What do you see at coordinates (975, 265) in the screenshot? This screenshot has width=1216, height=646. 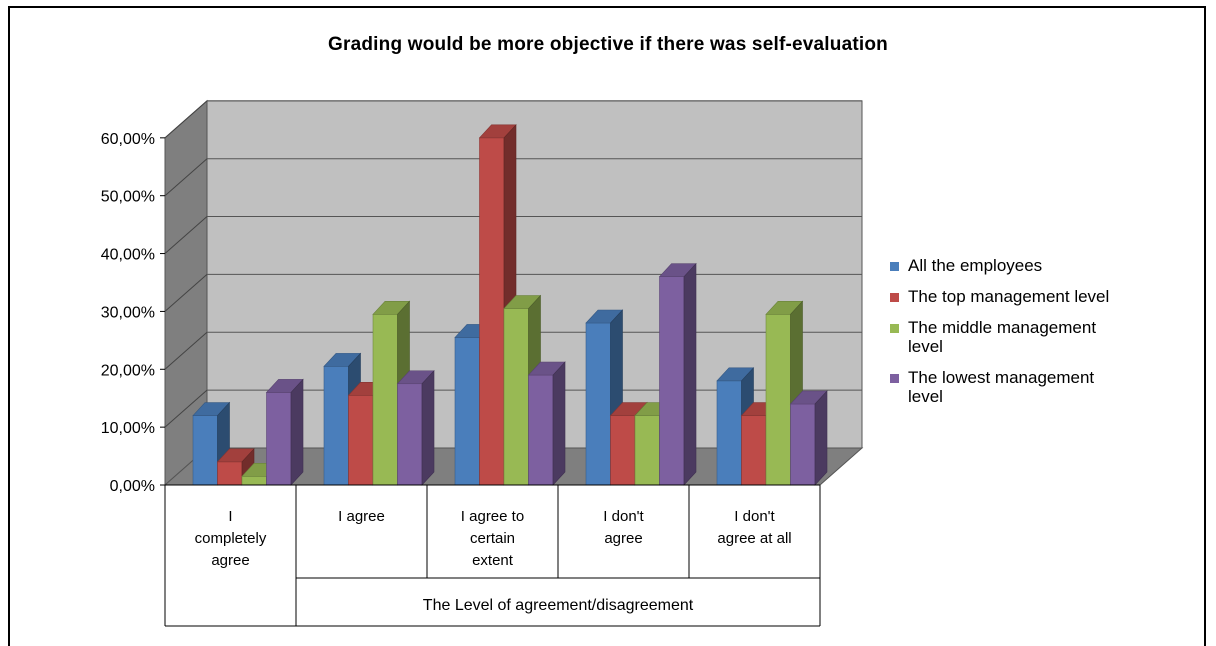 I see `legend-label: All the employees` at bounding box center [975, 265].